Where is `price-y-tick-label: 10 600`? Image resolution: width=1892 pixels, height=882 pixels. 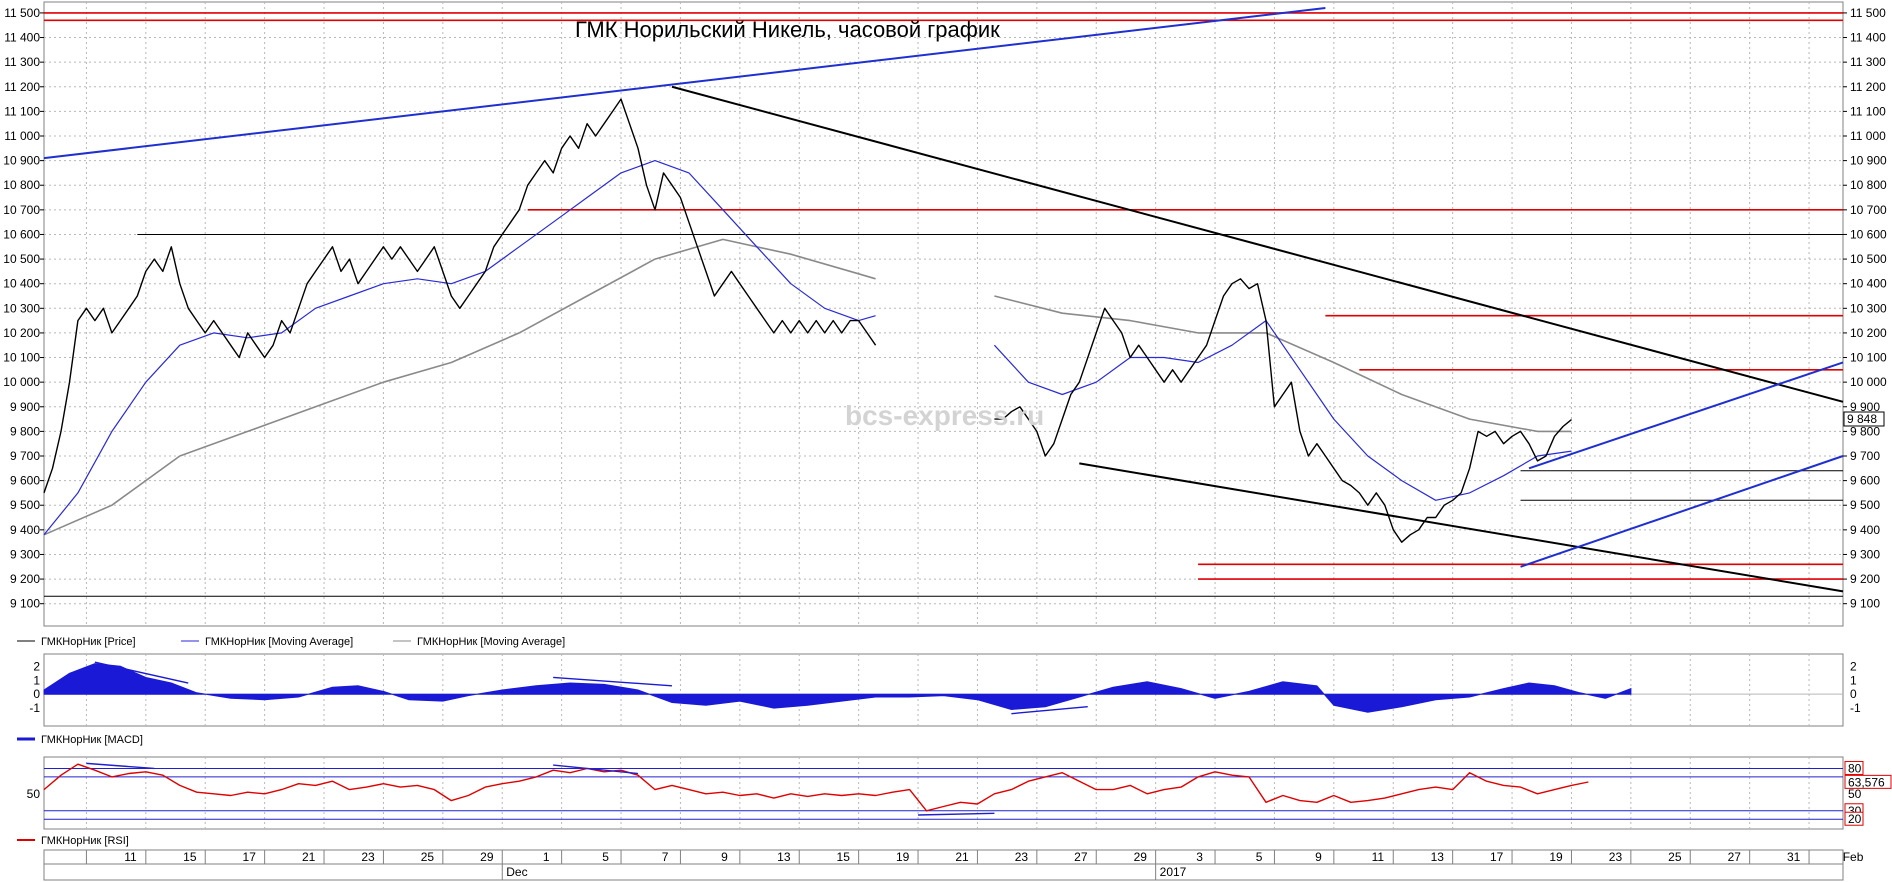
price-y-tick-label: 10 600 is located at coordinates (21, 234).